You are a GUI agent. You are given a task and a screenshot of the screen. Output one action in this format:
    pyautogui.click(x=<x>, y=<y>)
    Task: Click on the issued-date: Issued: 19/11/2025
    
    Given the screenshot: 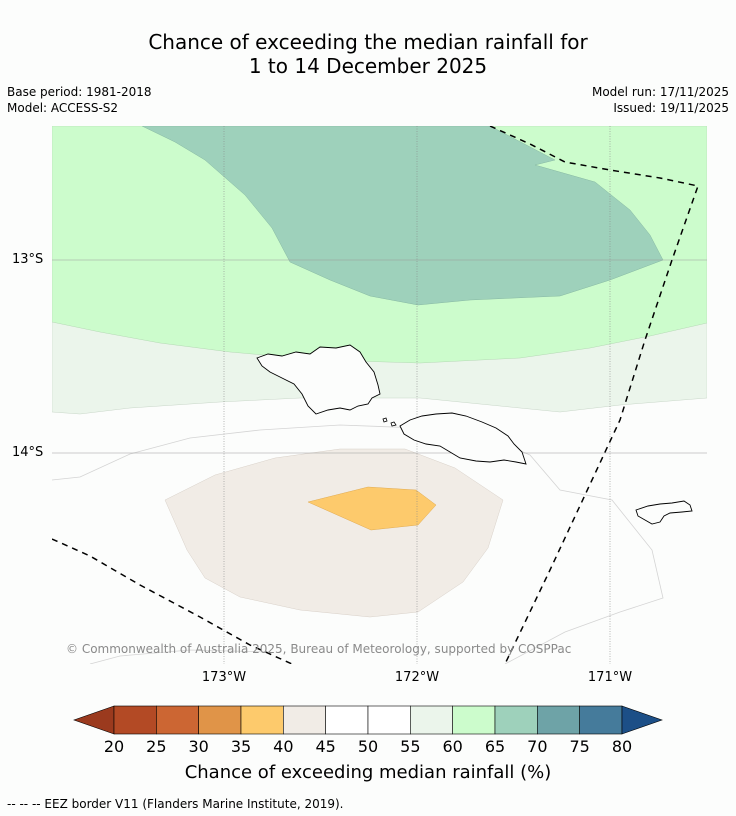 What is the action you would take?
    pyautogui.click(x=671, y=108)
    